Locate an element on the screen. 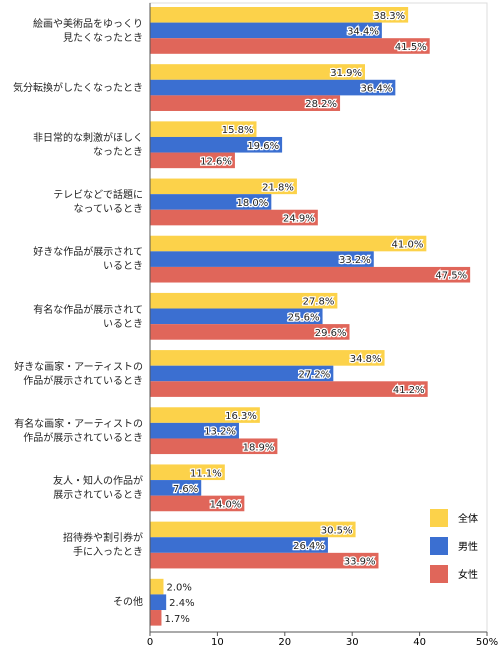 This screenshot has height=649, width=500. value-label: 27.2% is located at coordinates (315, 374).